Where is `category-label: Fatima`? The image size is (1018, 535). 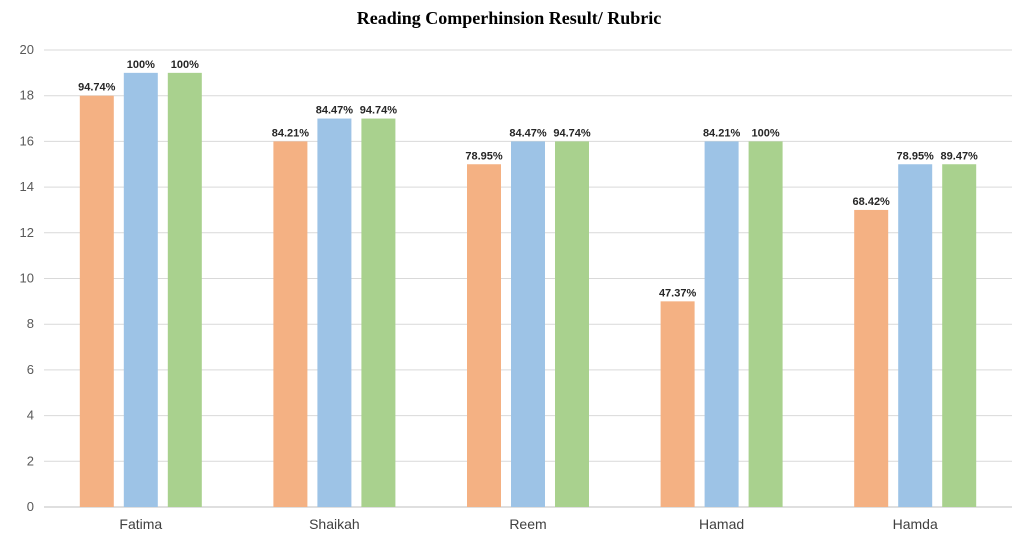
category-label: Fatima is located at coordinates (140, 524).